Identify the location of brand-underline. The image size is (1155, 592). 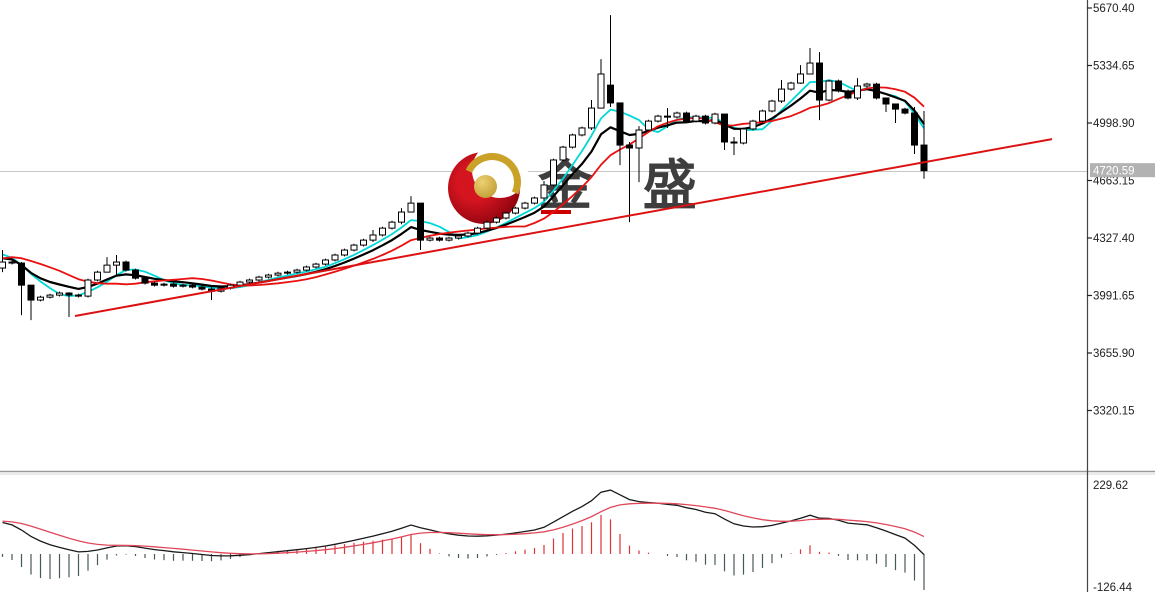
(556, 212).